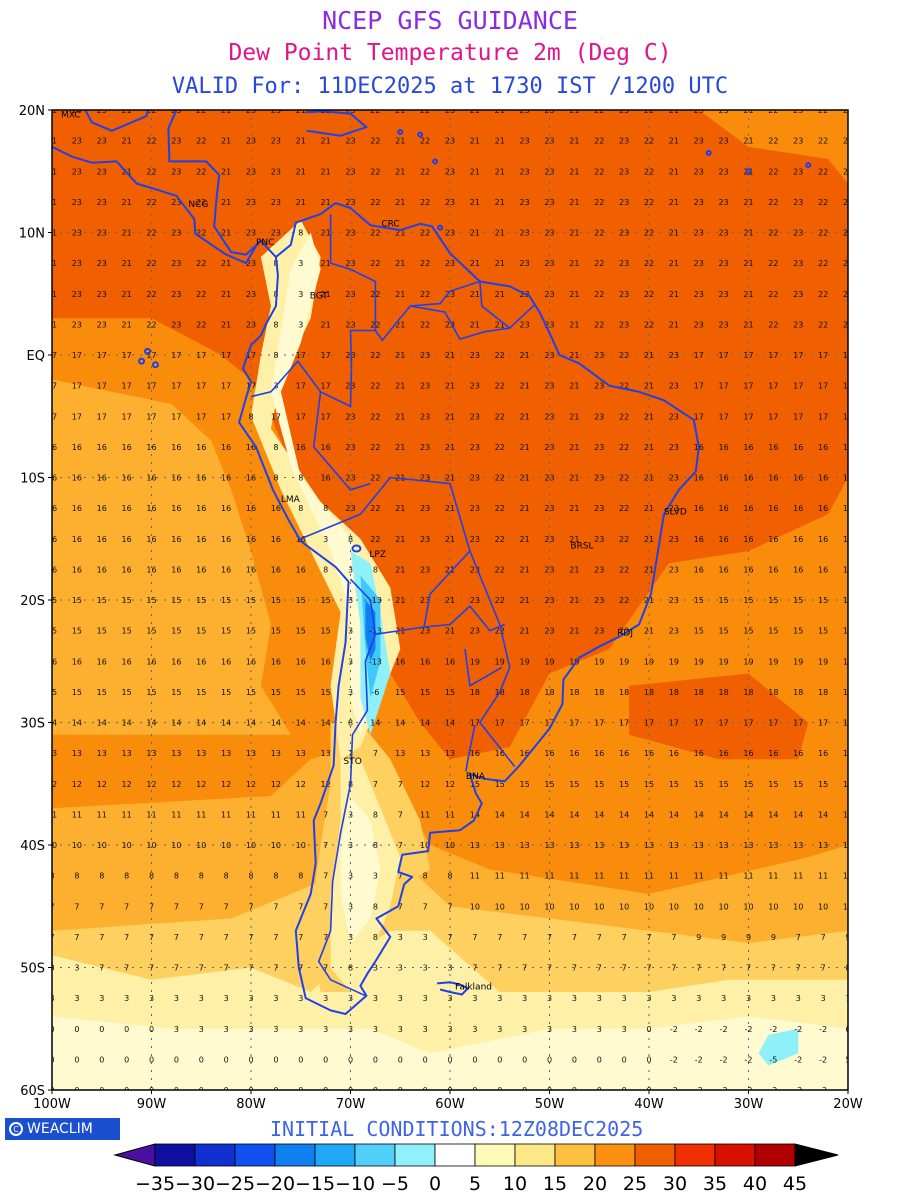 Image resolution: width=900 pixels, height=1200 pixels. Describe the element at coordinates (749, 1104) in the screenshot. I see `longitude-label: 30W` at that location.